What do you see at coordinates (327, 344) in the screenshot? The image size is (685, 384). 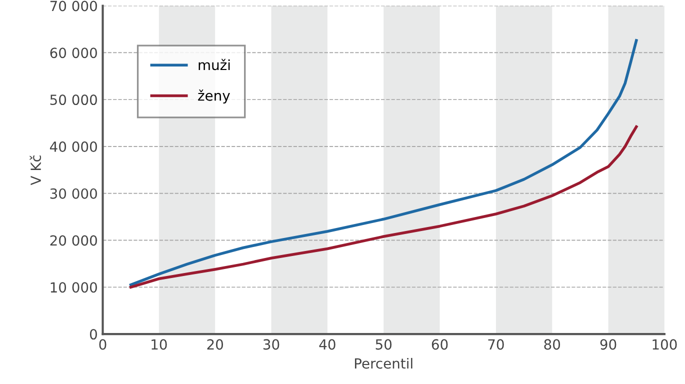 I see `x-tick-label: 40` at bounding box center [327, 344].